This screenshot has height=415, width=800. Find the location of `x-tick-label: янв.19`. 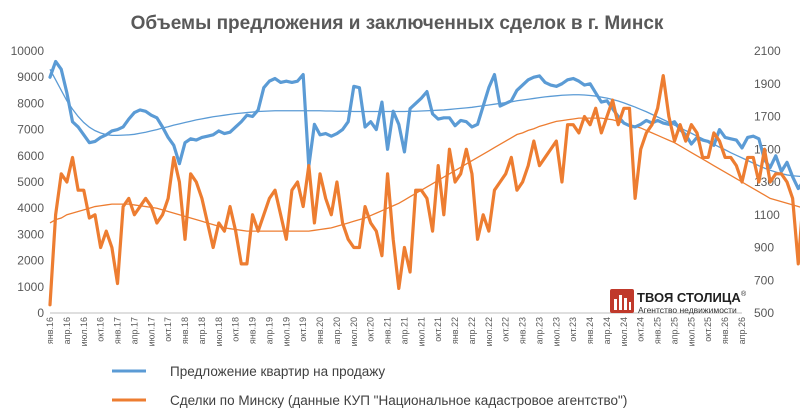

x-tick-label: янв.19 is located at coordinates (253, 330).